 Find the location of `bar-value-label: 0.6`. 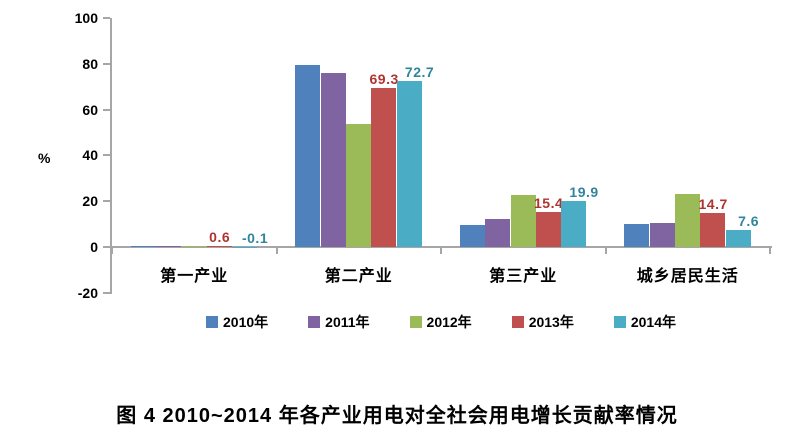

bar-value-label: 0.6 is located at coordinates (220, 236).